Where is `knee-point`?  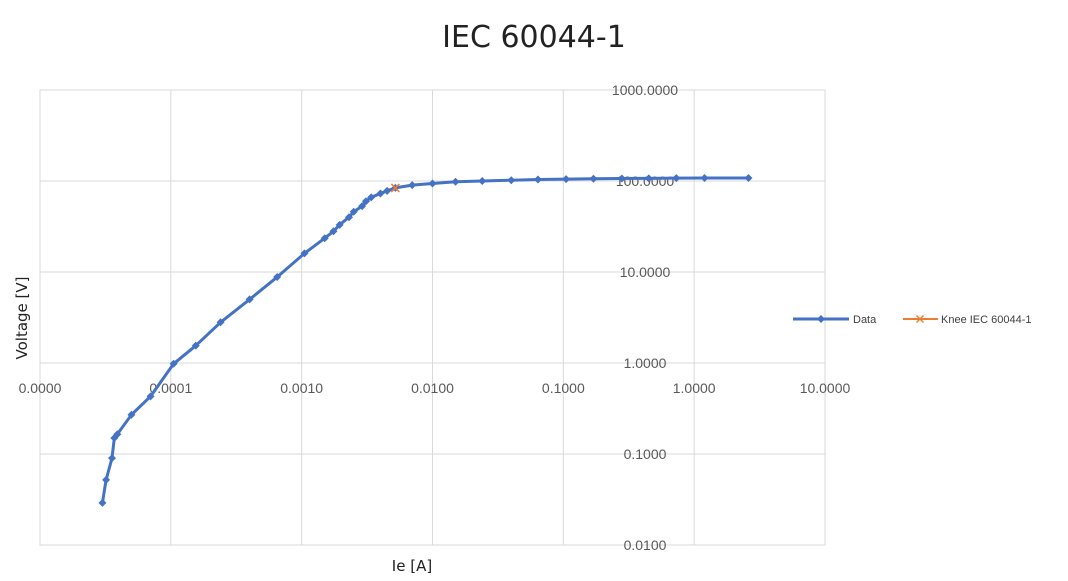 knee-point is located at coordinates (395, 188).